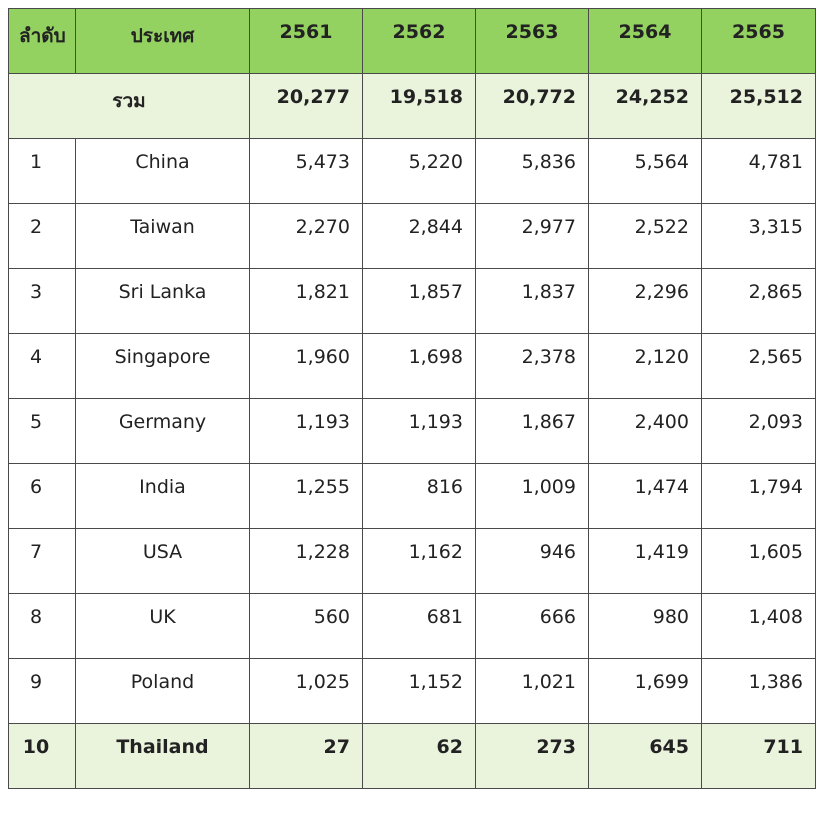 This screenshot has width=836, height=816. I want to click on rank-cell: 5, so click(42, 431).